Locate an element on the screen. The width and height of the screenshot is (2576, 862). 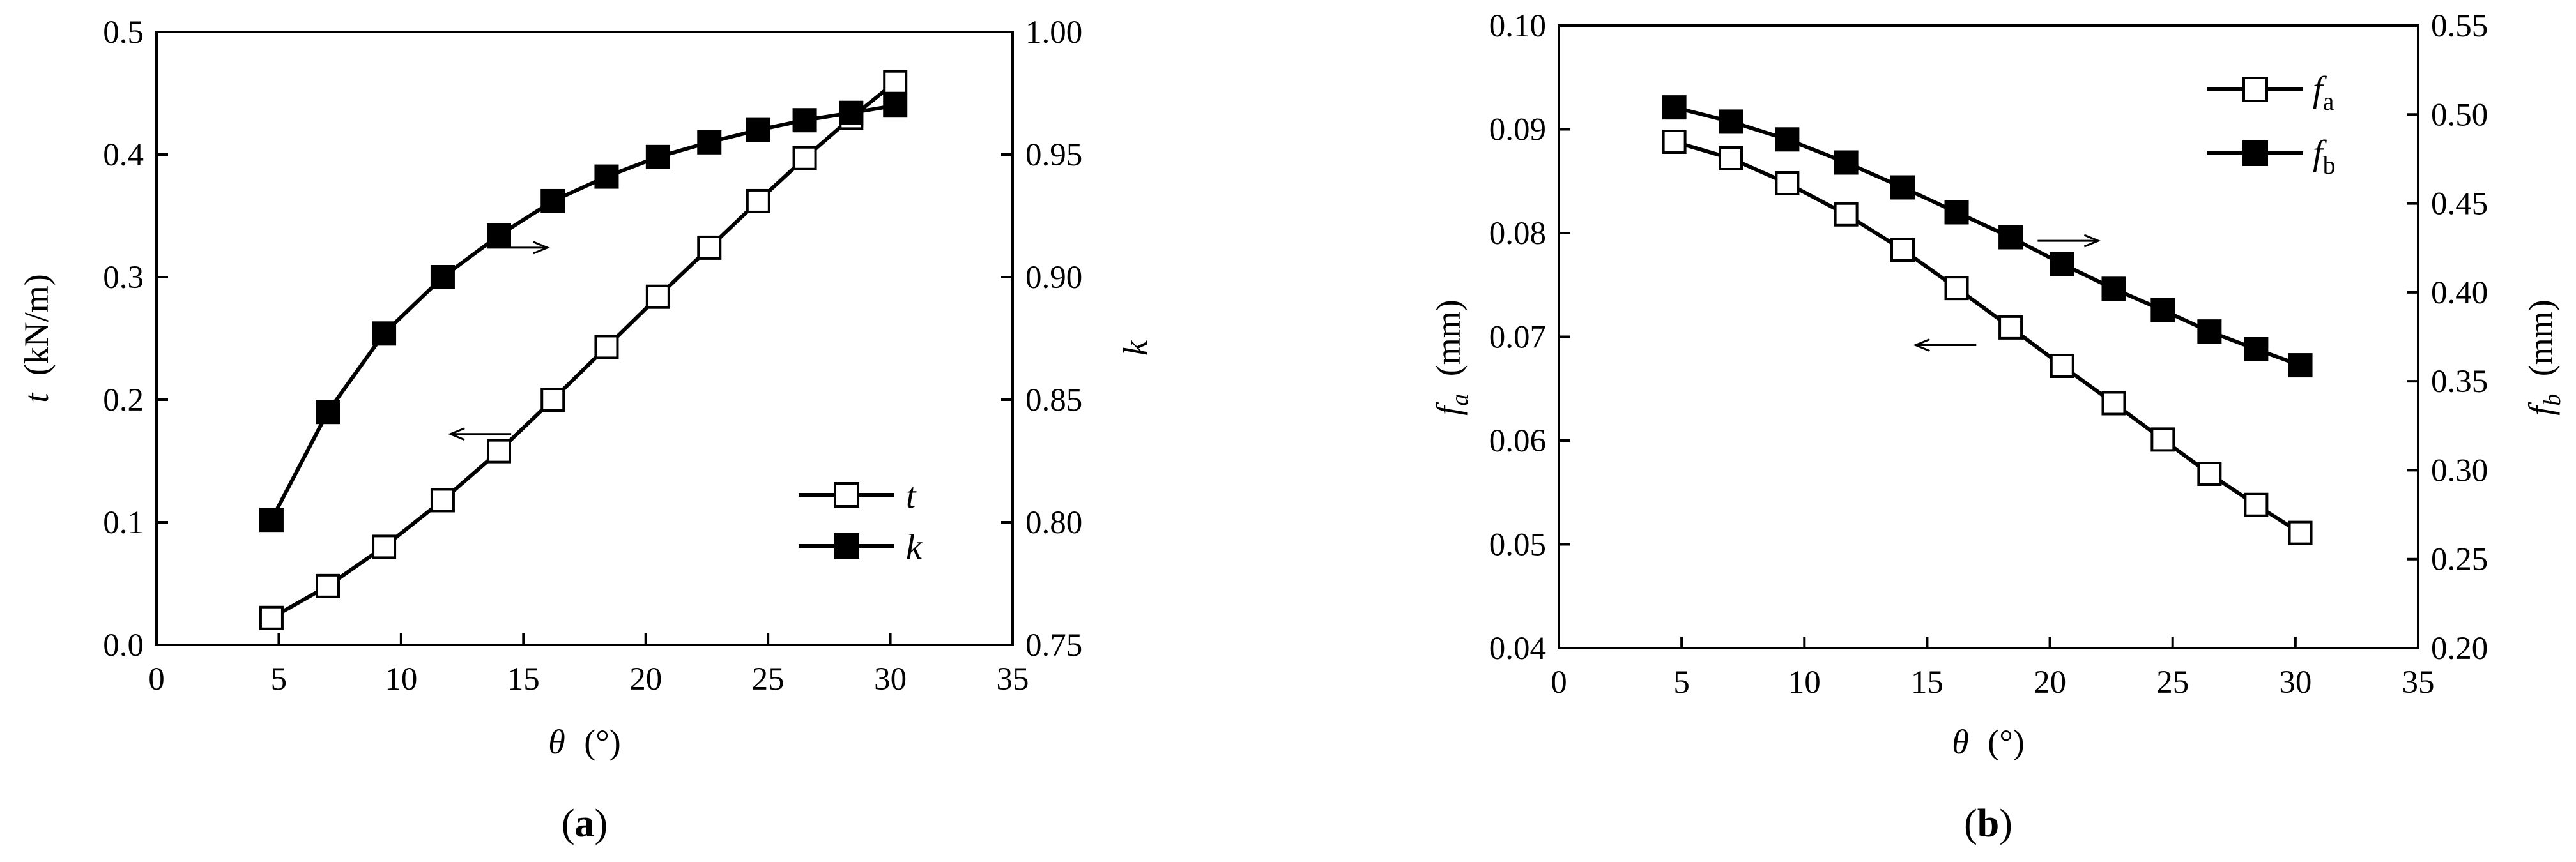
legend-marker-fb is located at coordinates (2255, 153).